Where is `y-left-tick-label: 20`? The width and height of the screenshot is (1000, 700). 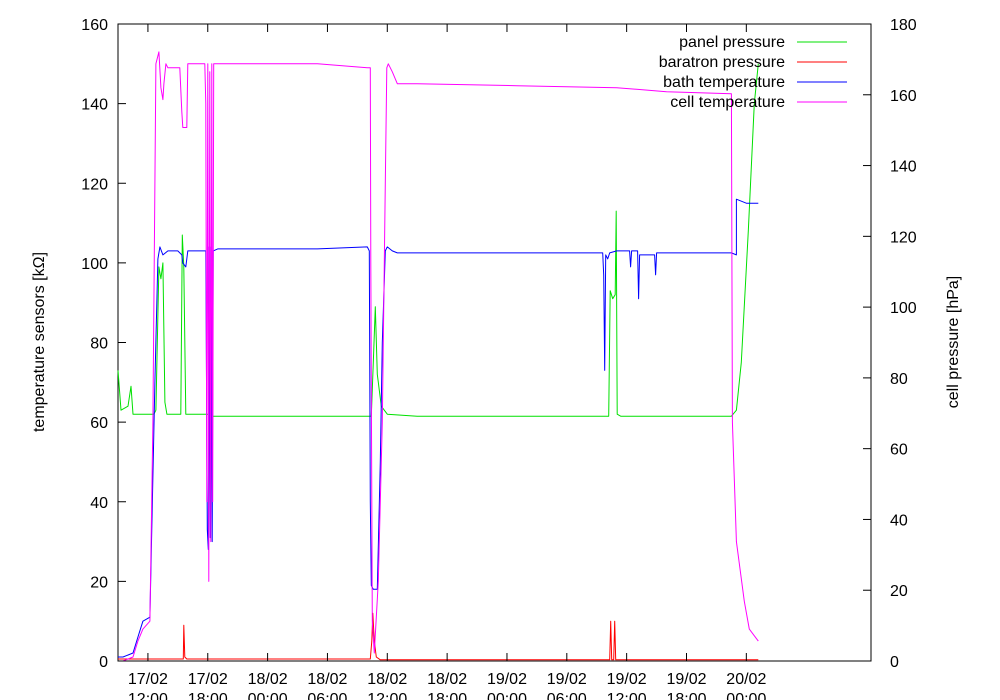
y-left-tick-label: 20 is located at coordinates (99, 582).